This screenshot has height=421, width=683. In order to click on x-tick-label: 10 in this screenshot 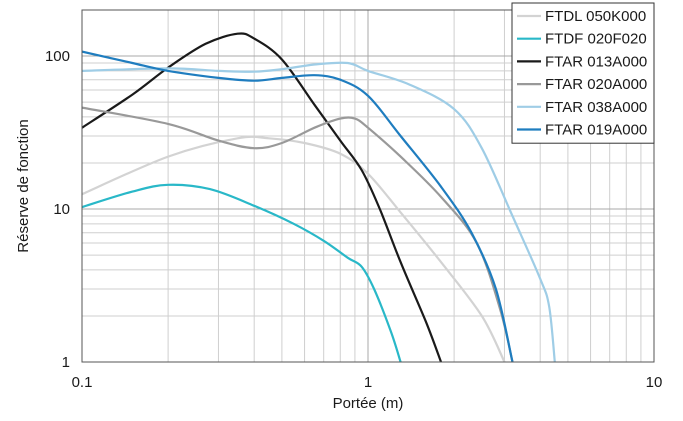, I will do `click(654, 382)`.